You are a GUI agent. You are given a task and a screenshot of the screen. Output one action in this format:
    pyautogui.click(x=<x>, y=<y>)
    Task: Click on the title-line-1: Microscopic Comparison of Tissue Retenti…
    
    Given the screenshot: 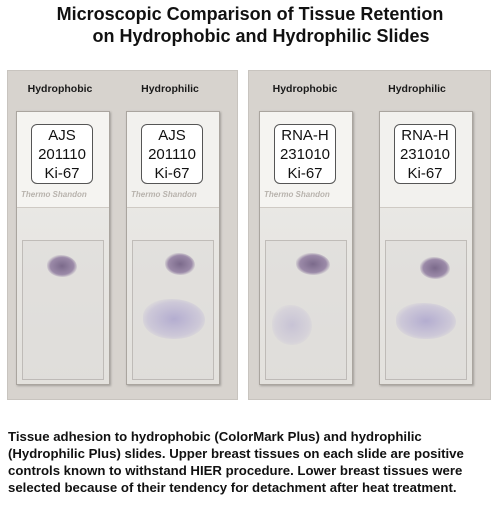 What is the action you would take?
    pyautogui.click(x=250, y=14)
    